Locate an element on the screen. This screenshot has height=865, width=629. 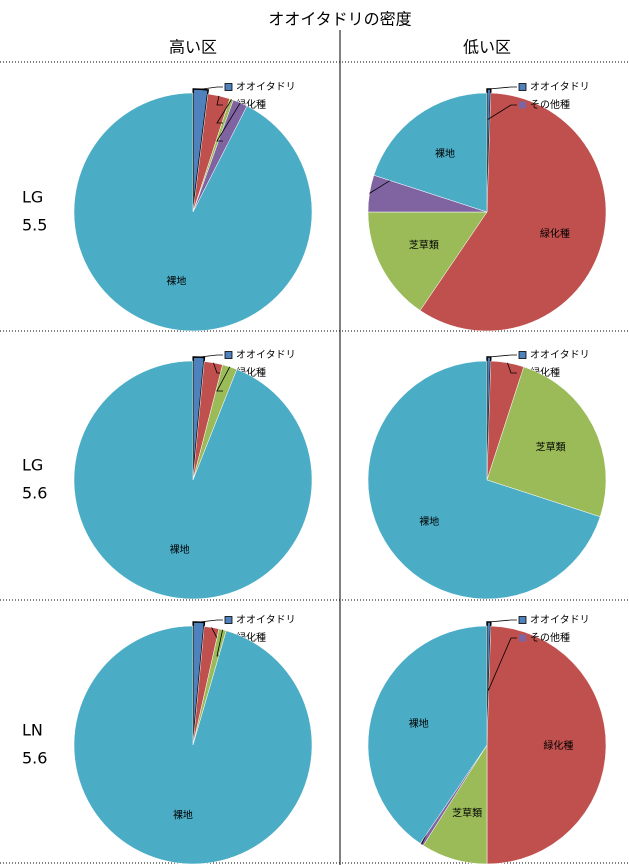
column-header: 低い区 is located at coordinates (487, 47).